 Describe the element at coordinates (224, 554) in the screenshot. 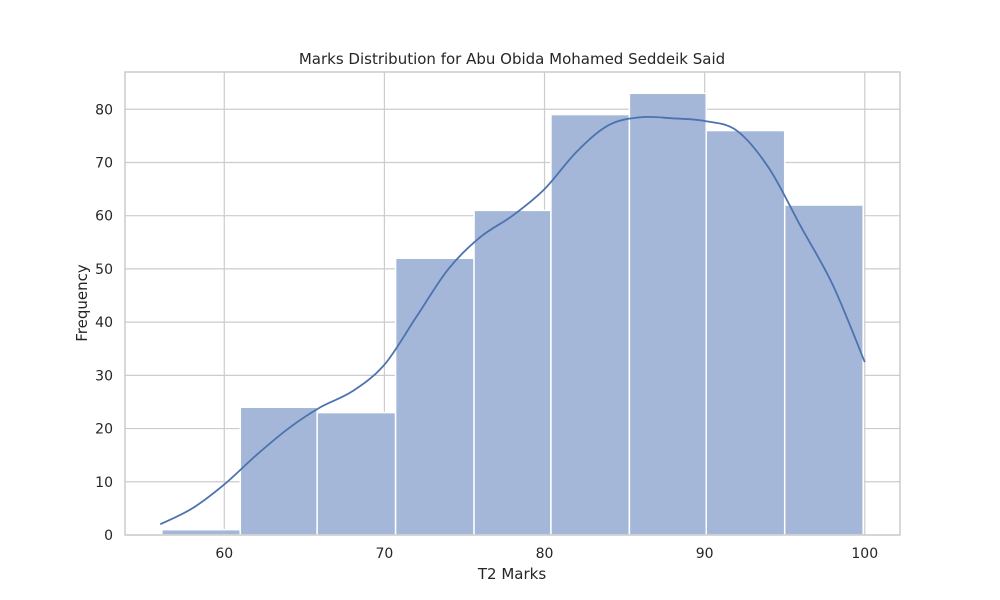

I see `x-tick-label: 60` at that location.